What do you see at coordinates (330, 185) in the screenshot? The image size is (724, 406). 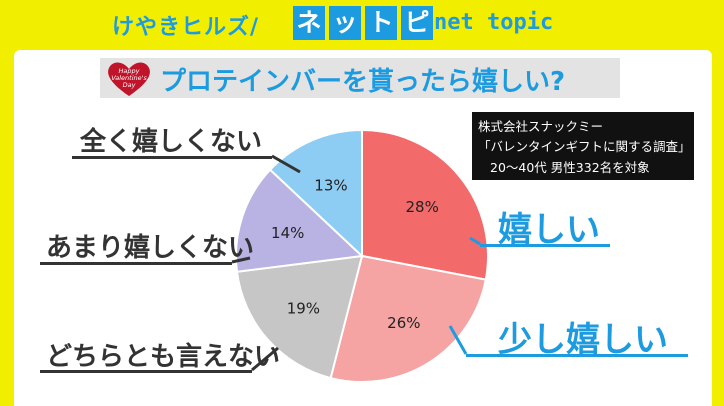 I see `slice-value-label: 13%` at bounding box center [330, 185].